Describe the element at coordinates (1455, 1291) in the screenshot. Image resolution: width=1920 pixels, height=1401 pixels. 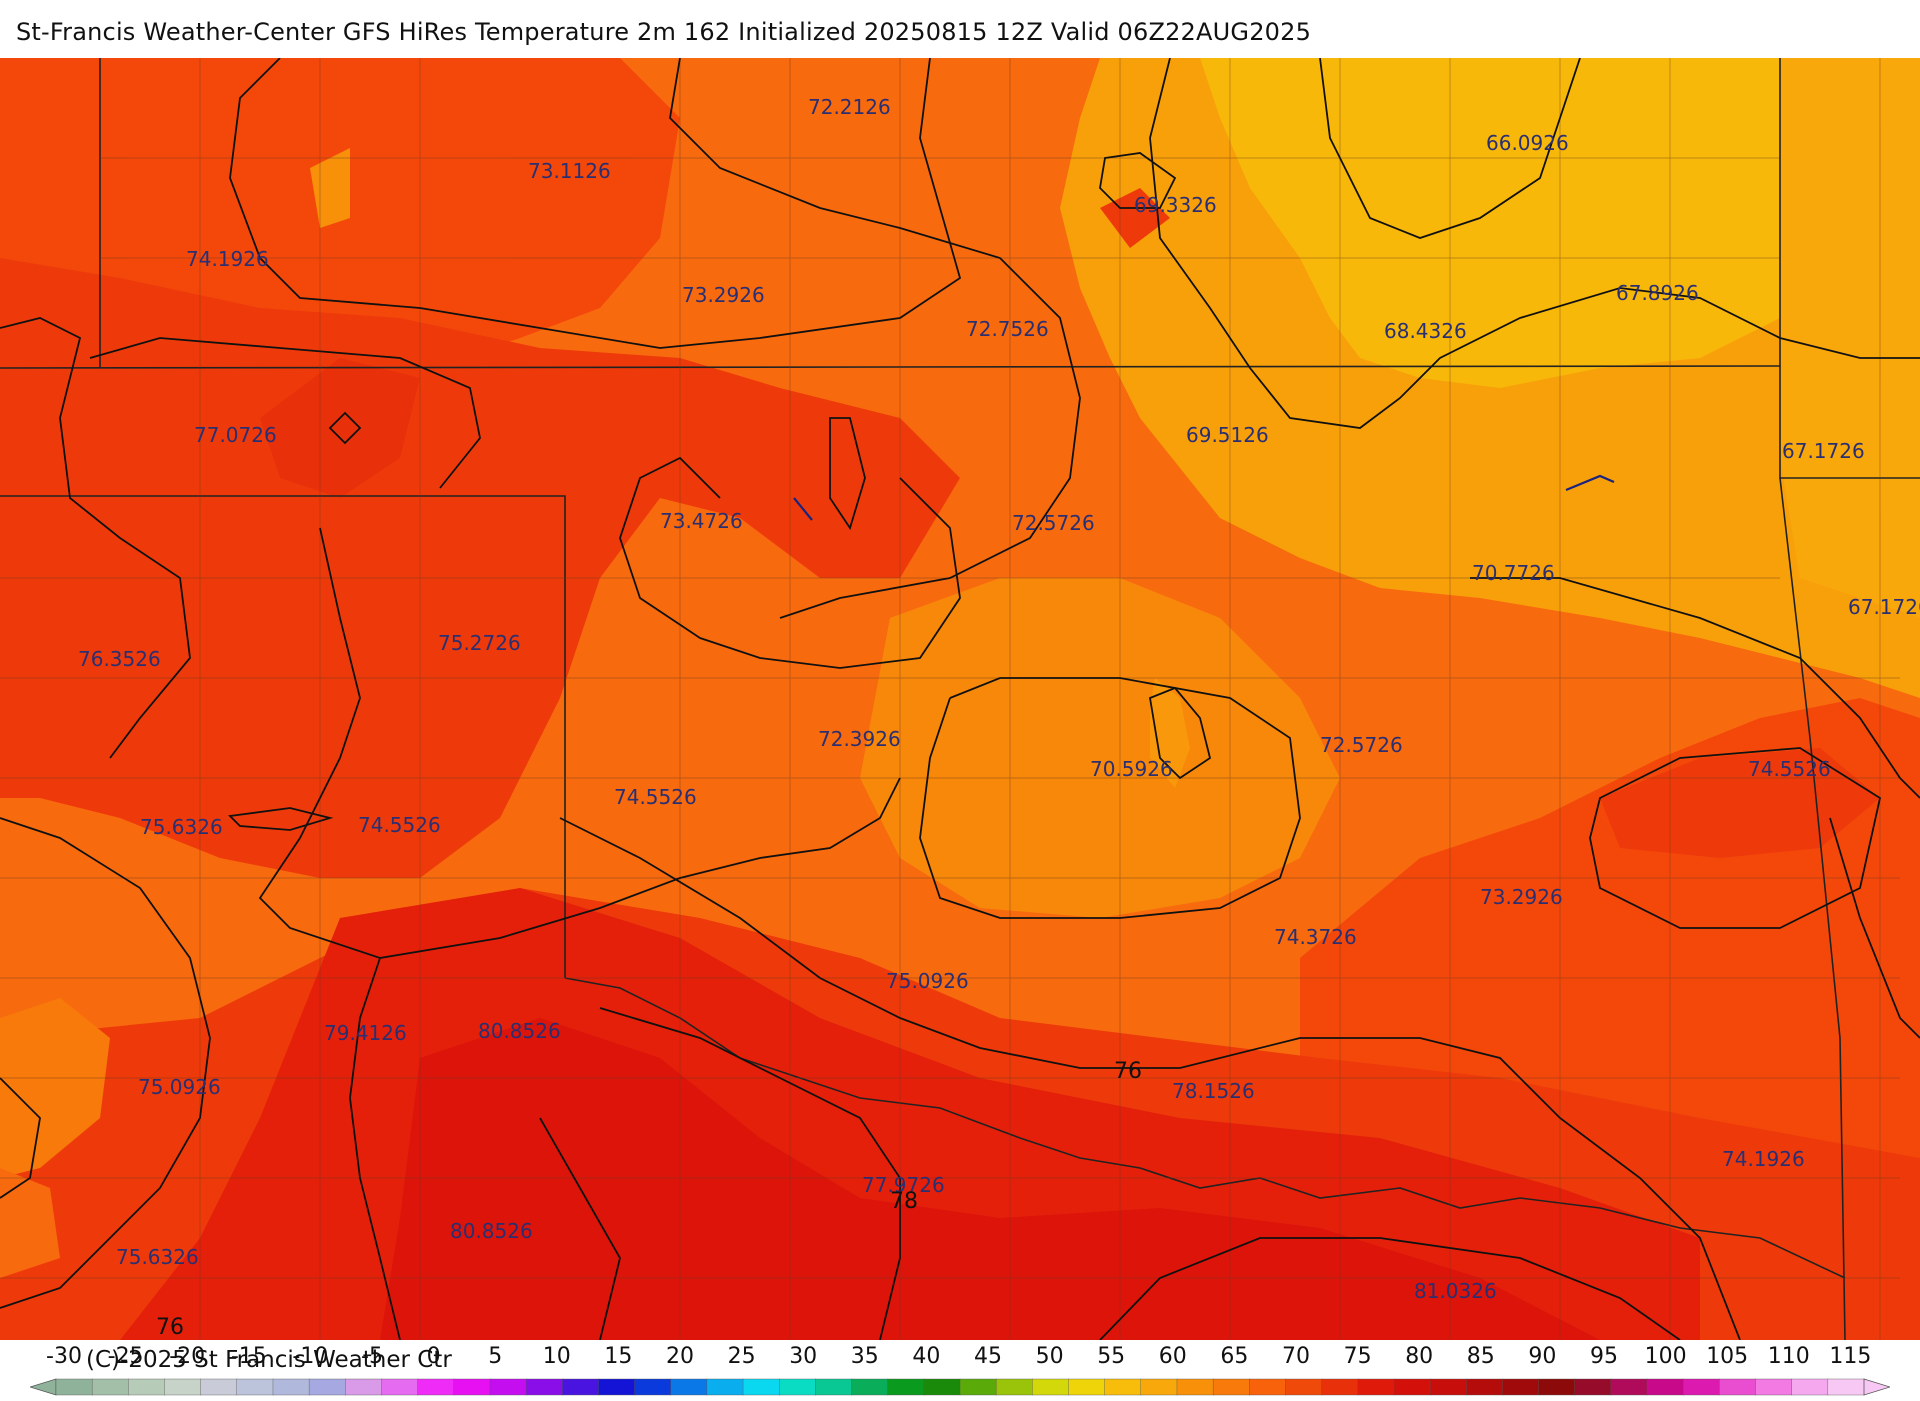
I see `value-label: 81.0326` at that location.